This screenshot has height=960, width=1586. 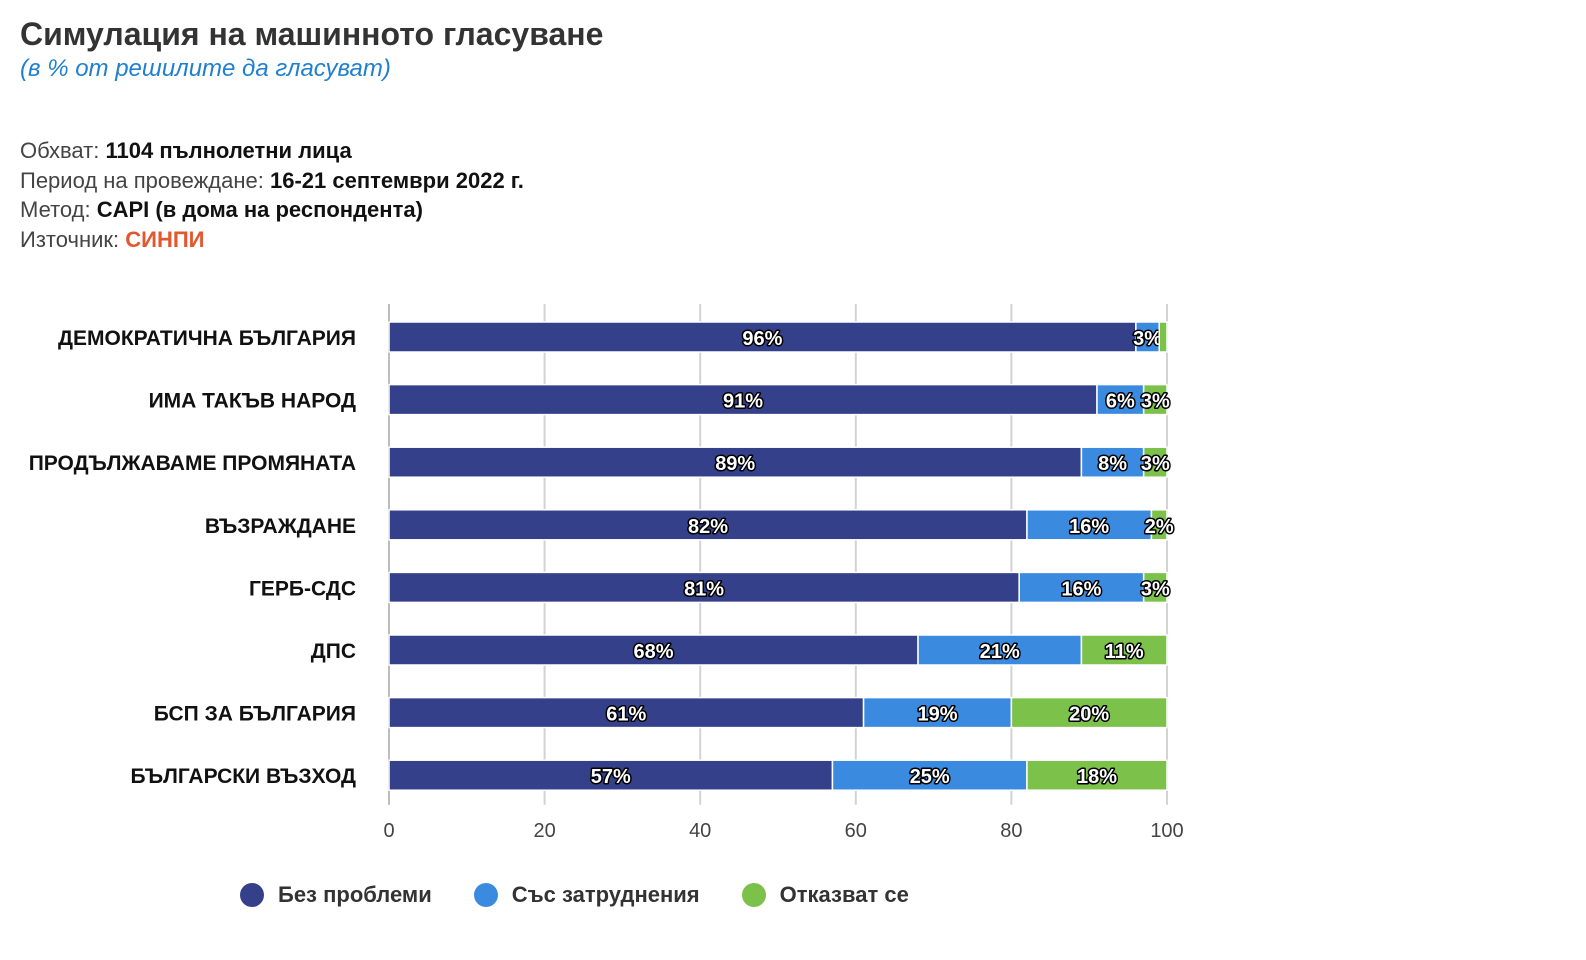 I want to click on x-tick-label: 100, so click(x=1166, y=831).